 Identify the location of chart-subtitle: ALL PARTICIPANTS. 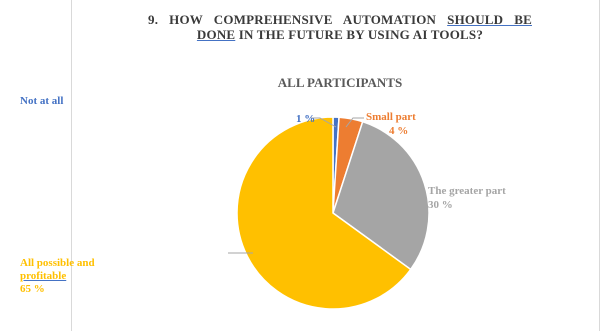
(340, 82).